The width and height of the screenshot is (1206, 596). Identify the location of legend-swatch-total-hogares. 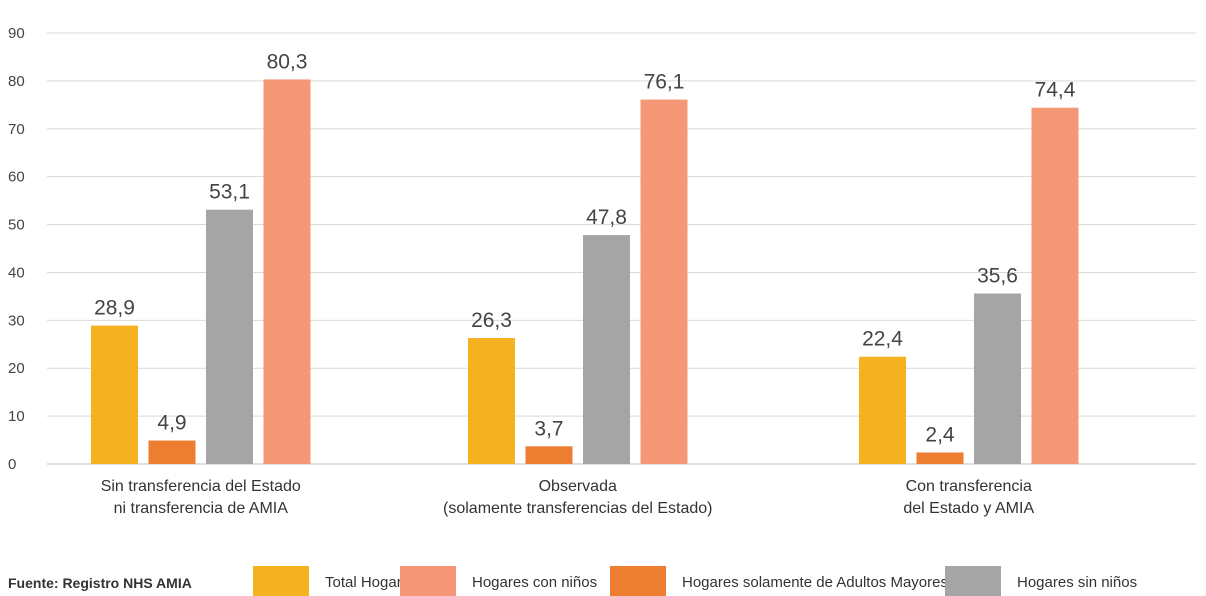
(281, 581).